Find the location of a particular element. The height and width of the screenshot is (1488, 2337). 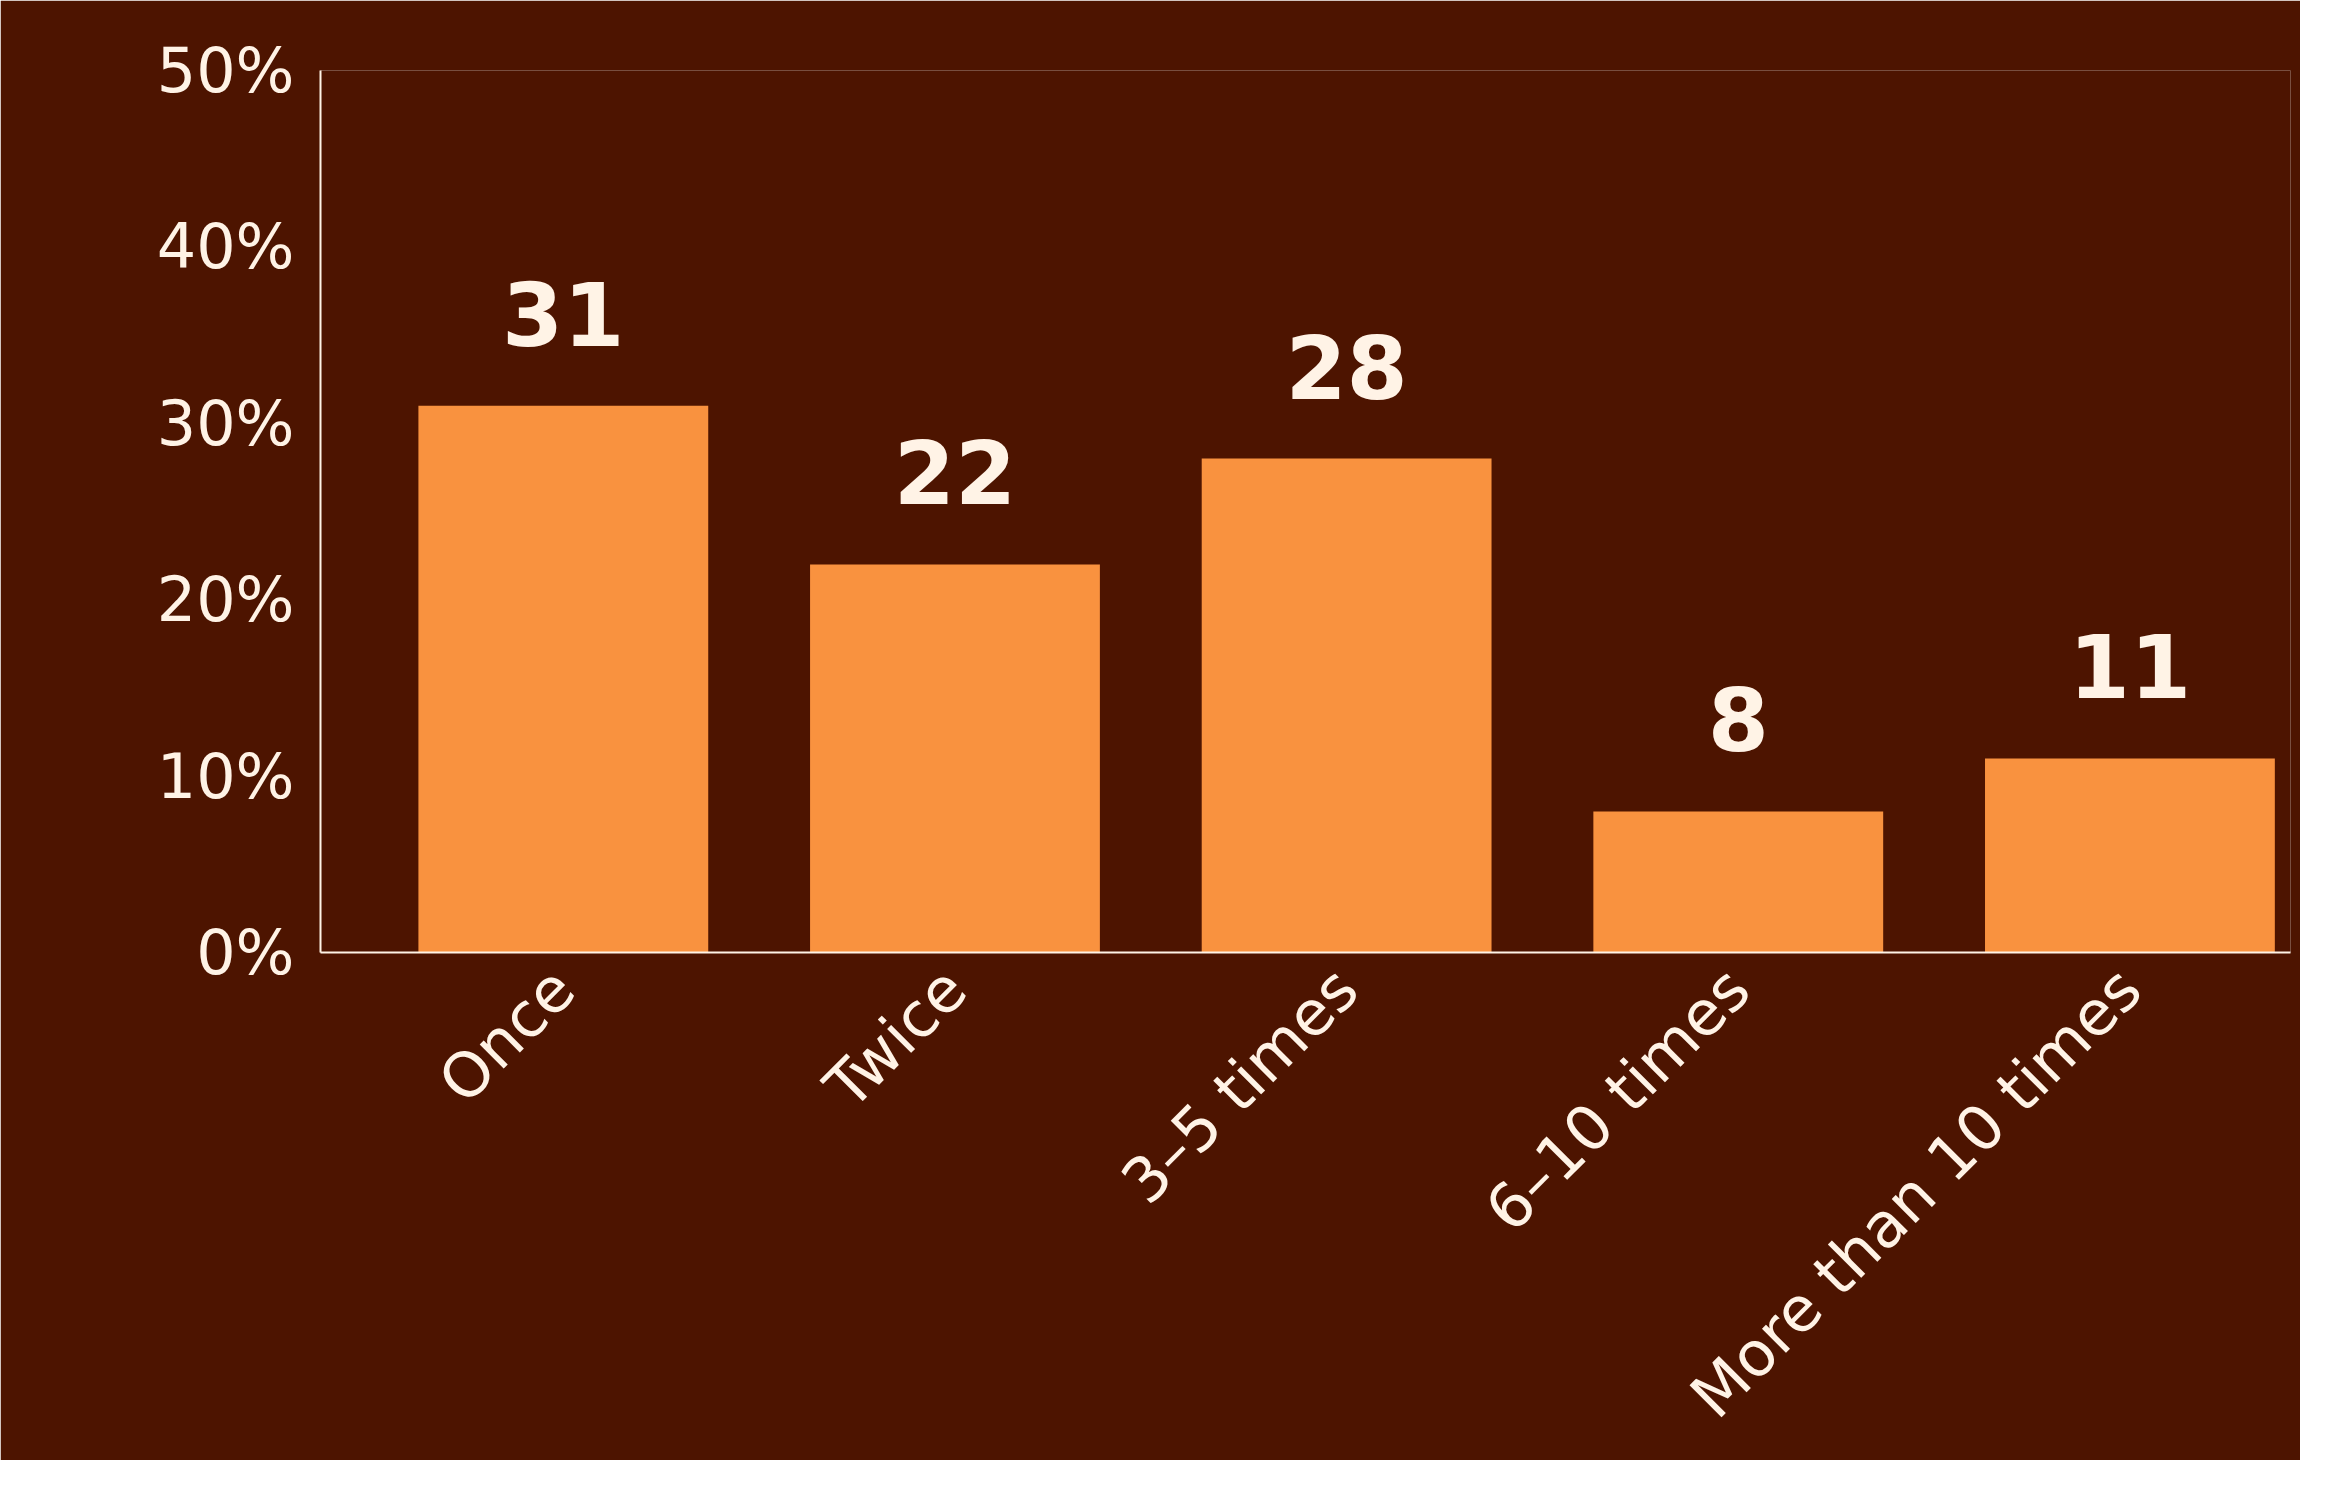

y-tick-label: 40% is located at coordinates (225, 247).